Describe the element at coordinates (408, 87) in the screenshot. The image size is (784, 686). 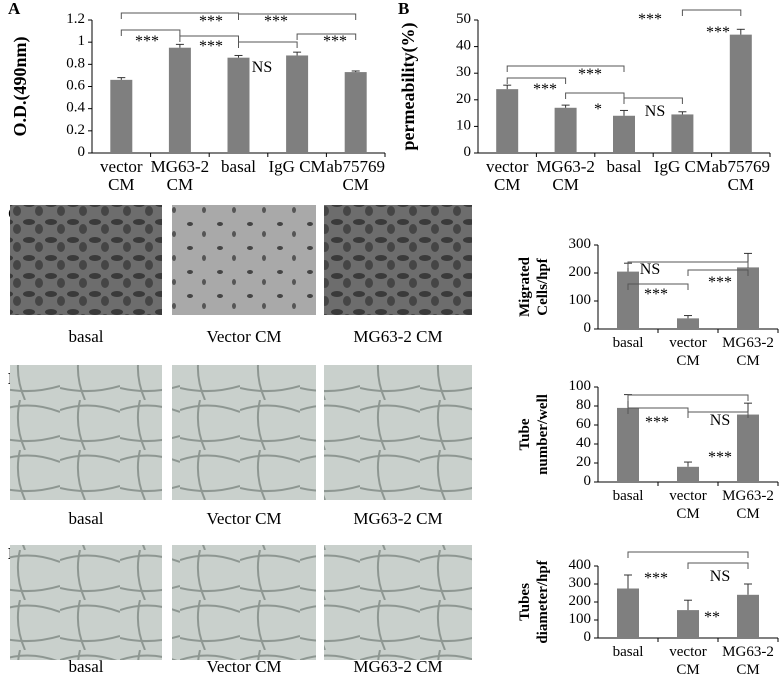
I see `y-axis-label: permeability(%)` at that location.